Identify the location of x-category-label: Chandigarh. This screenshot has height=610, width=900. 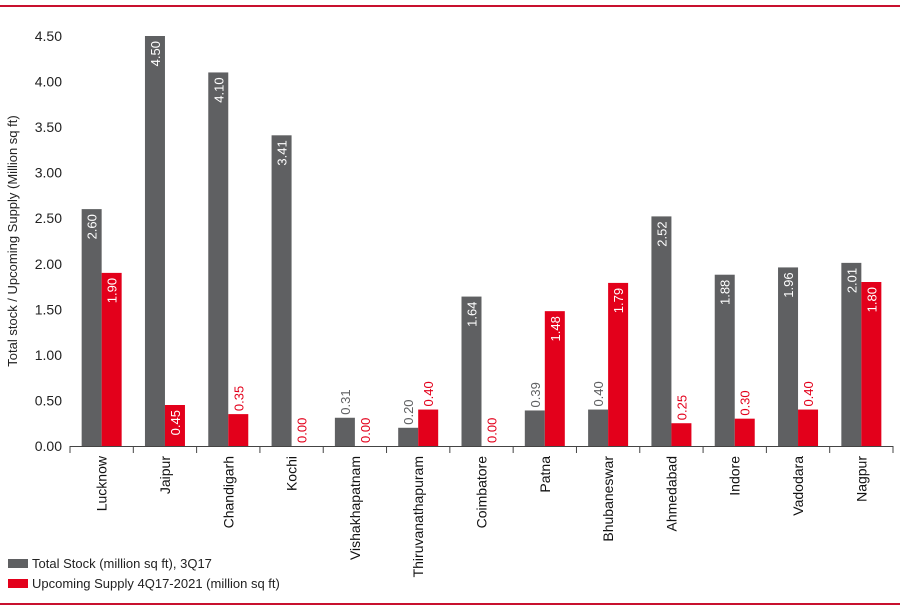
(228, 492).